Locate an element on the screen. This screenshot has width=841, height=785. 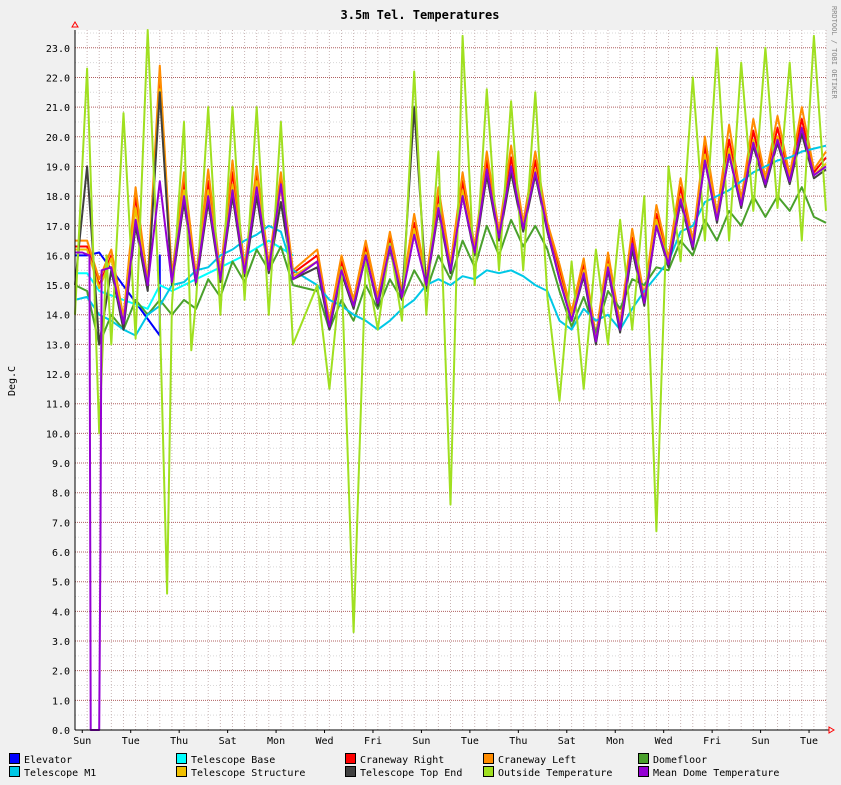
y-tick-label: 21.0 is located at coordinates (58, 108).